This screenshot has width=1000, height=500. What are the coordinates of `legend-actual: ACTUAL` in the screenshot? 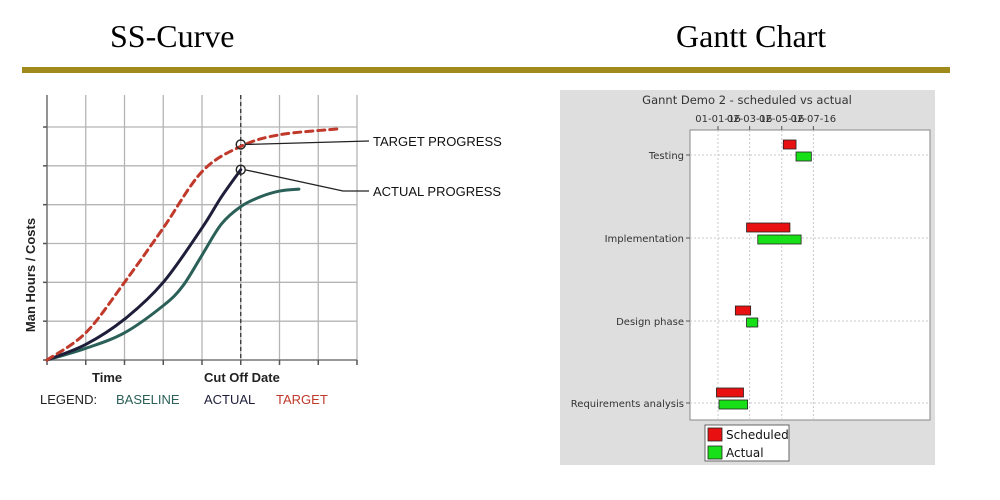 It's located at (229, 399).